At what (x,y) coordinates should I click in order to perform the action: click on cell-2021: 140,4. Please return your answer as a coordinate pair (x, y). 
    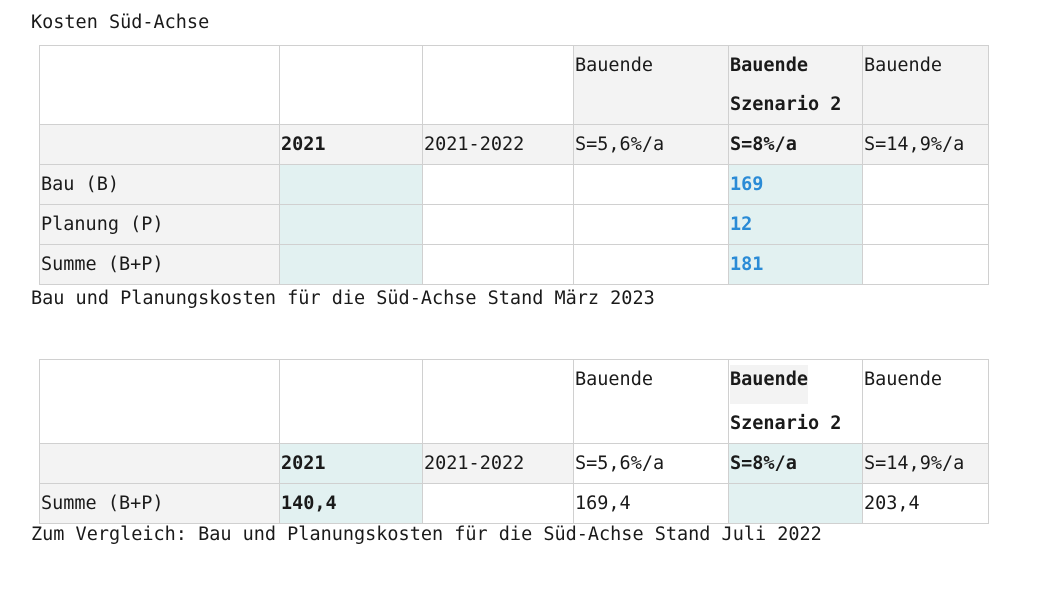
    Looking at the image, I should click on (351, 503).